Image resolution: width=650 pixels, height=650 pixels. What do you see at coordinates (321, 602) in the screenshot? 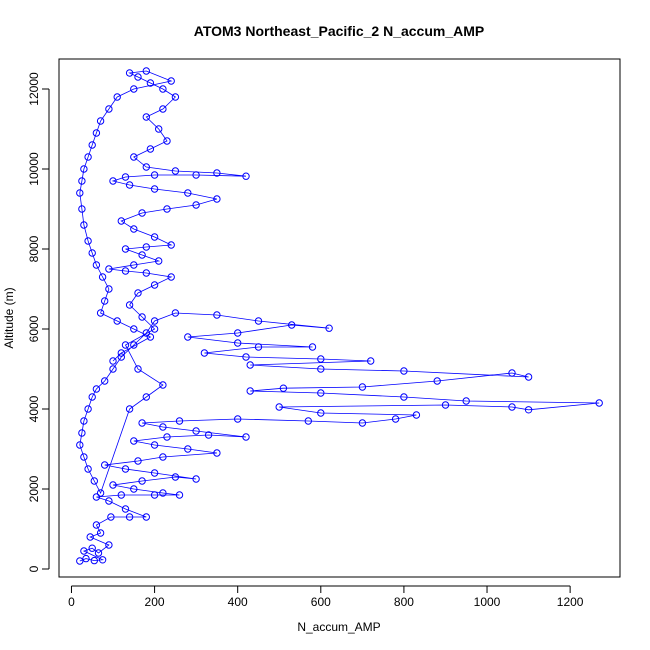
I see `x-tick-label: 600` at bounding box center [321, 602].